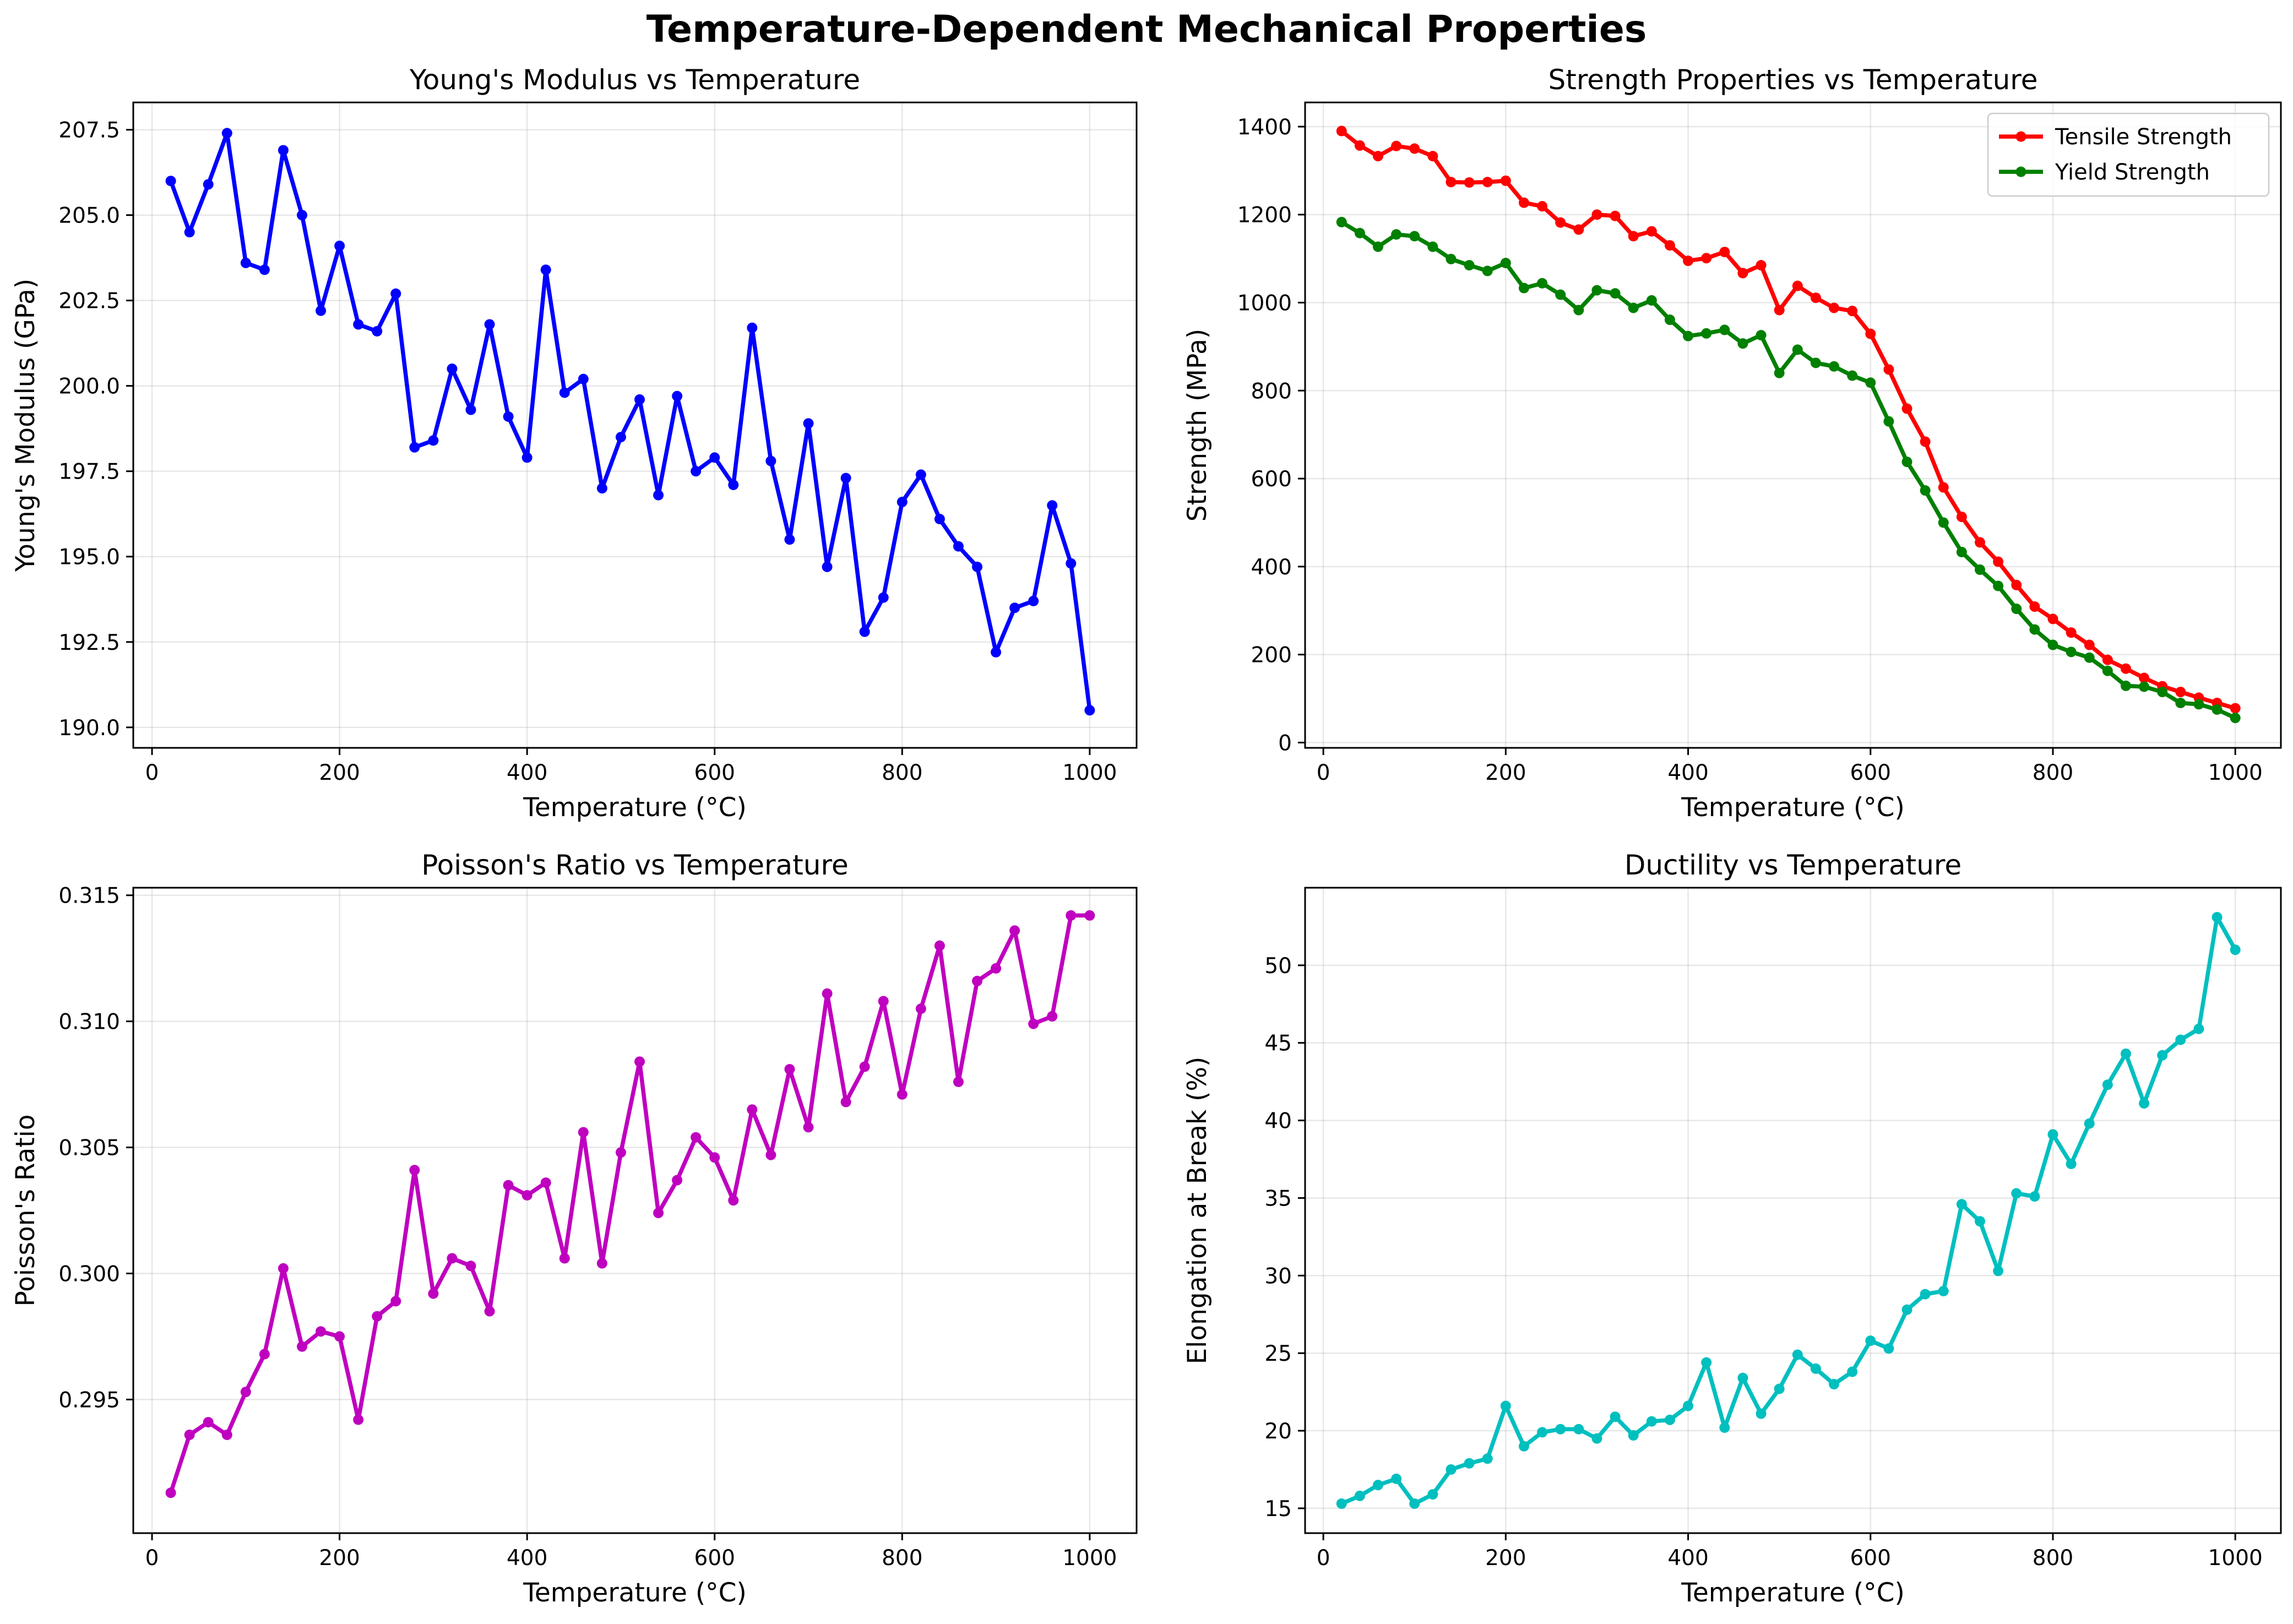 The width and height of the screenshot is (2293, 1624). I want to click on y-tick-label: 600, so click(1271, 479).